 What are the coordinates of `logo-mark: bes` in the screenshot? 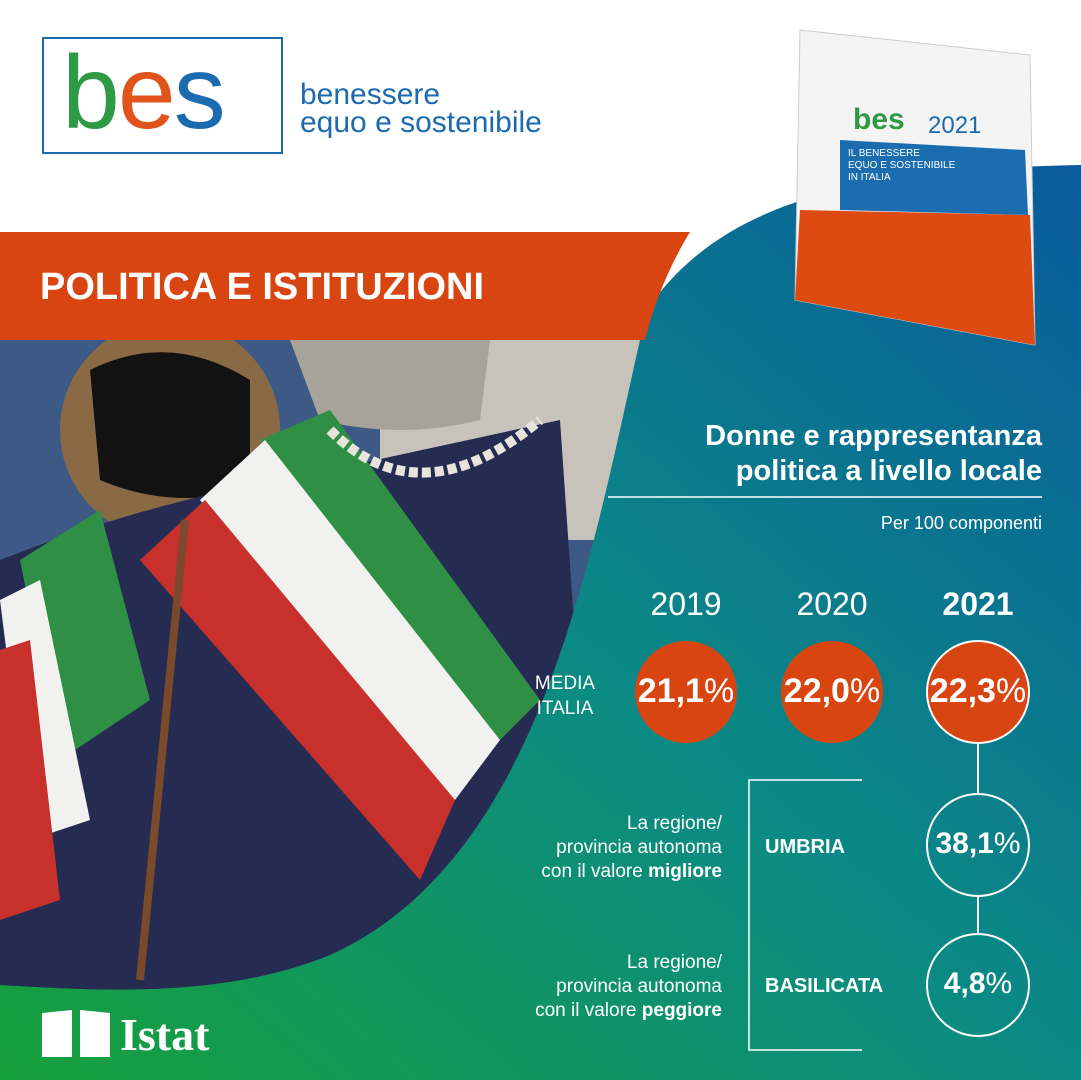 It's located at (144, 93).